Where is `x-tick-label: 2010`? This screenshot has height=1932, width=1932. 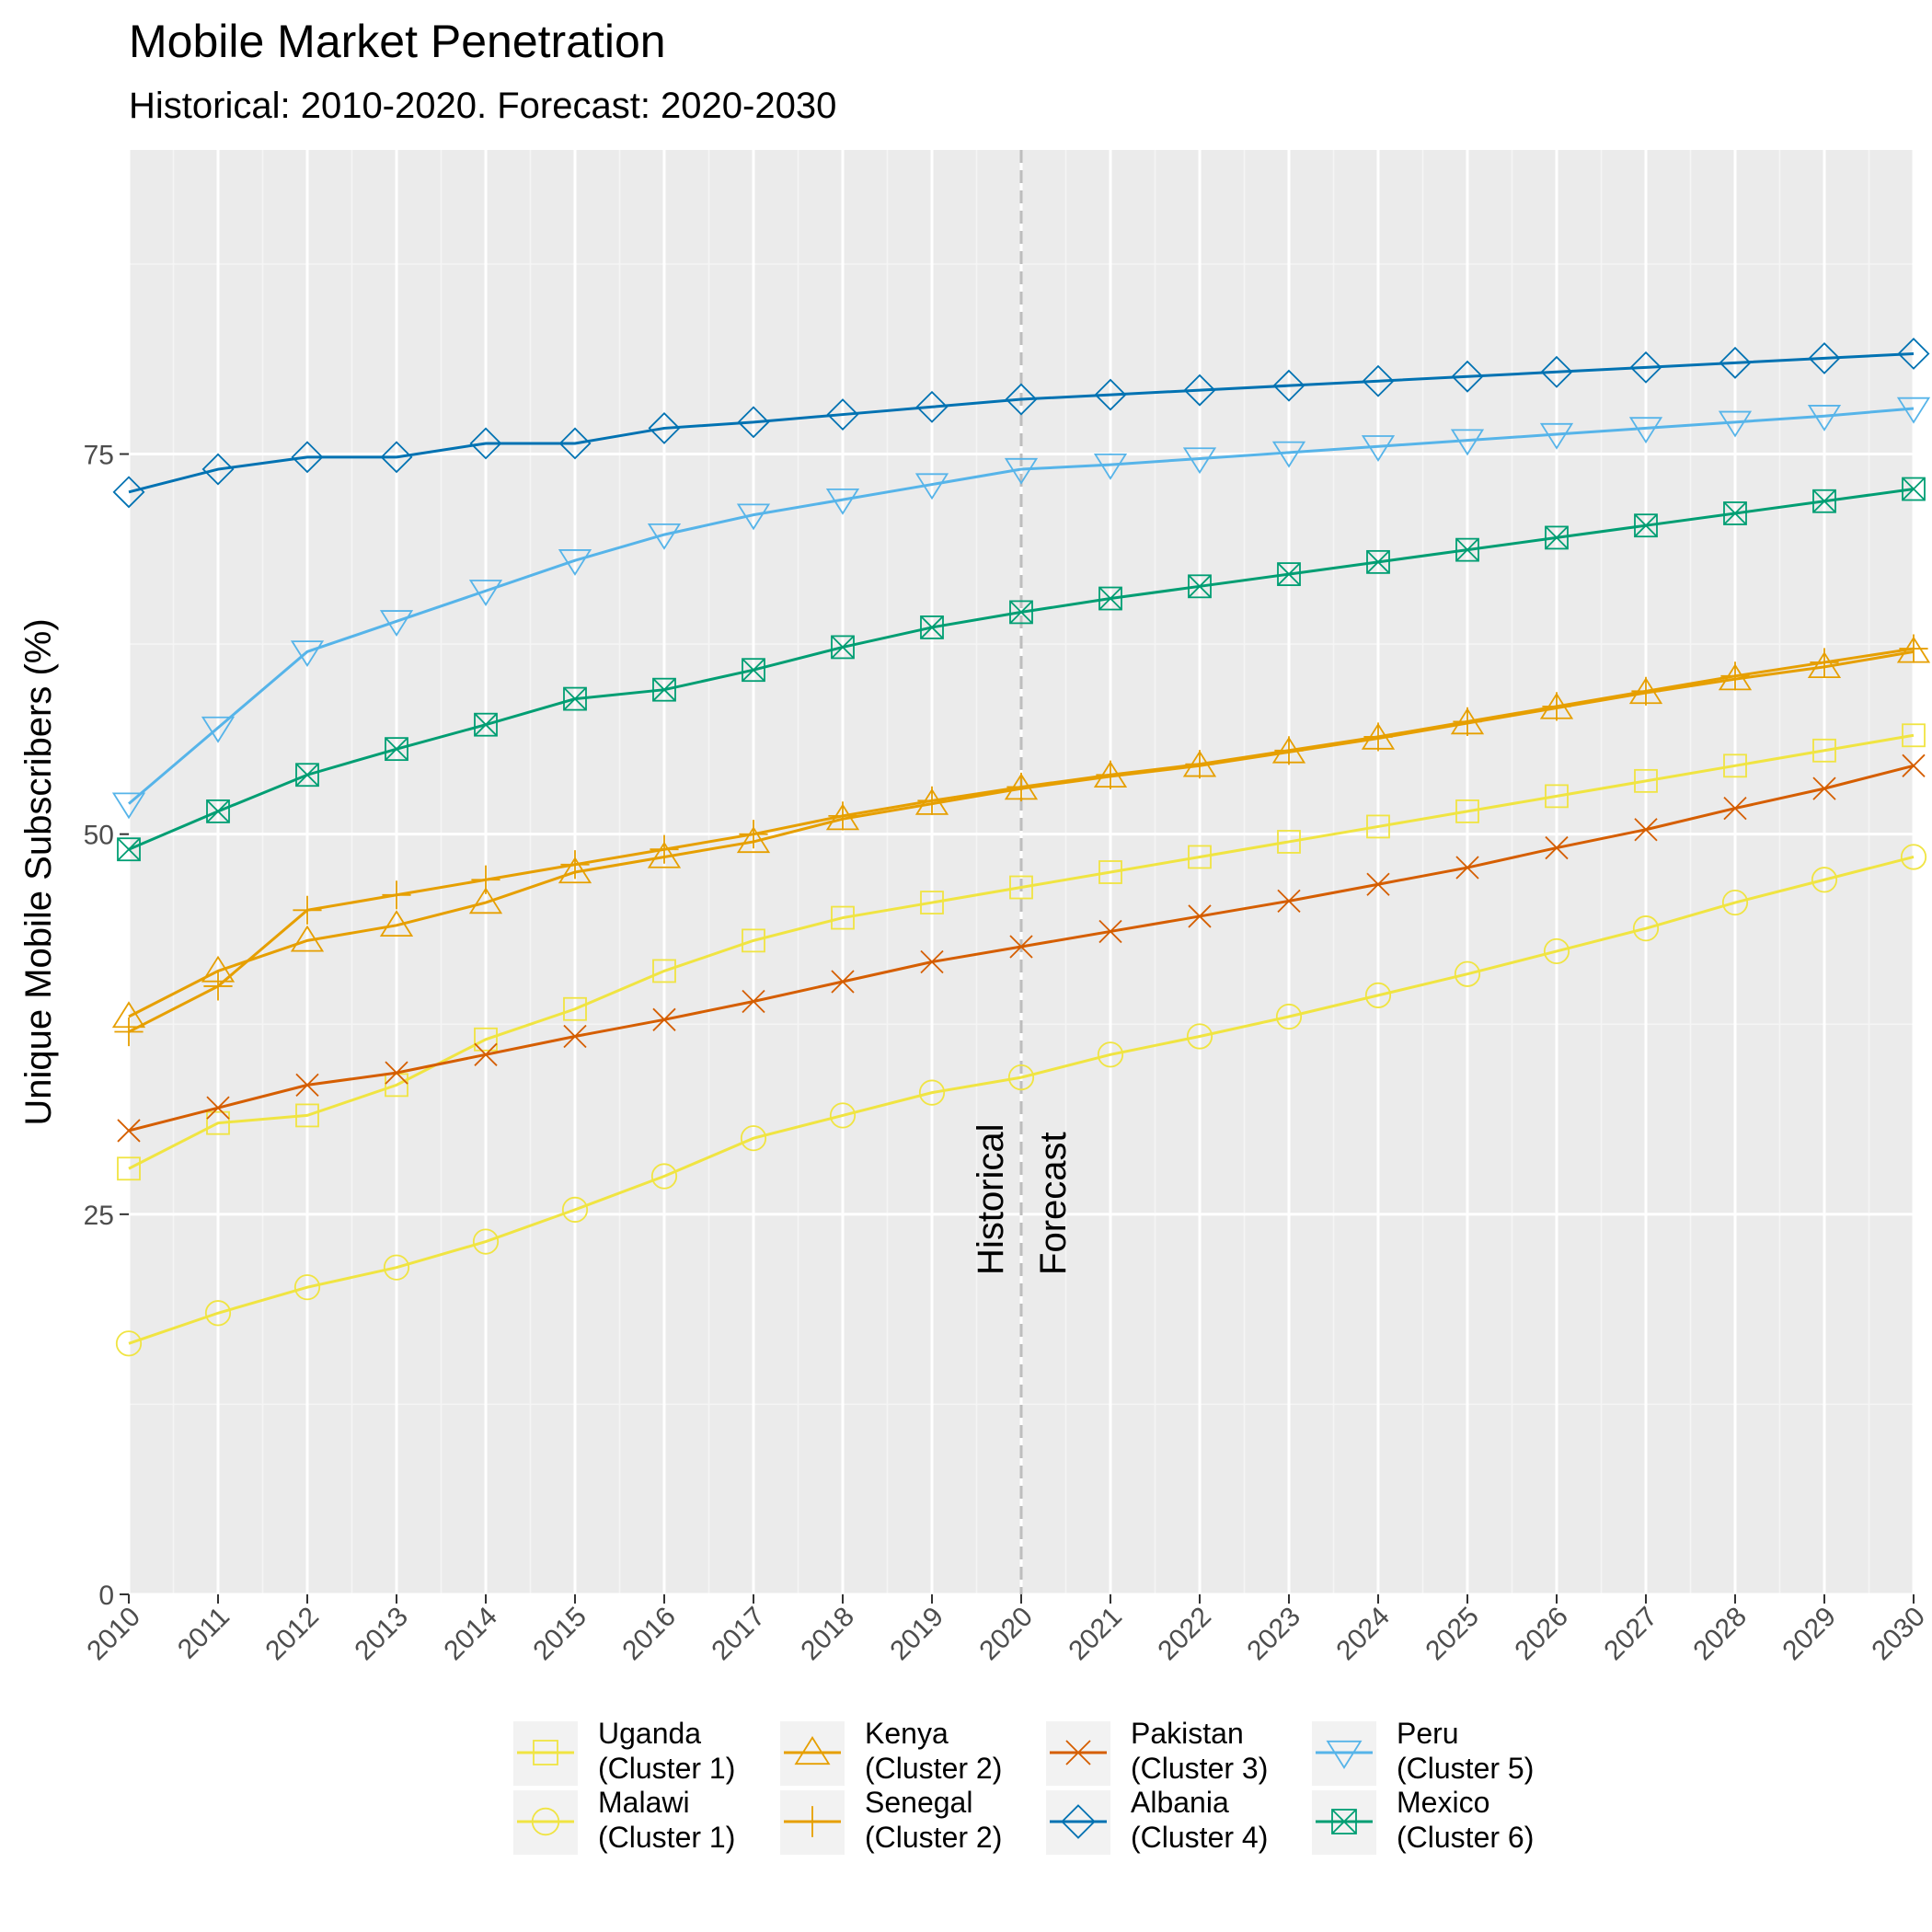
x-tick-label: 2010 is located at coordinates (113, 1634).